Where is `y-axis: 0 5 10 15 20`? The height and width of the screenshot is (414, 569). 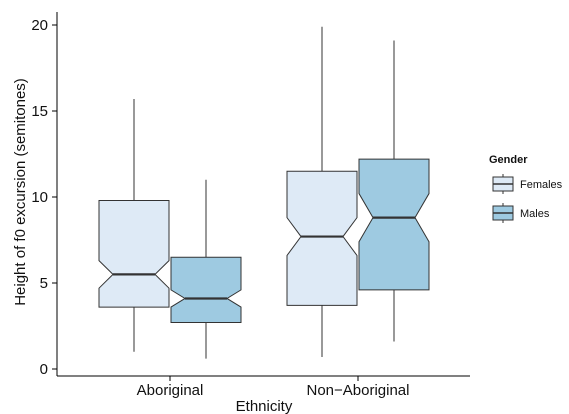 y-axis: 0 5 10 15 20 is located at coordinates (44, 195).